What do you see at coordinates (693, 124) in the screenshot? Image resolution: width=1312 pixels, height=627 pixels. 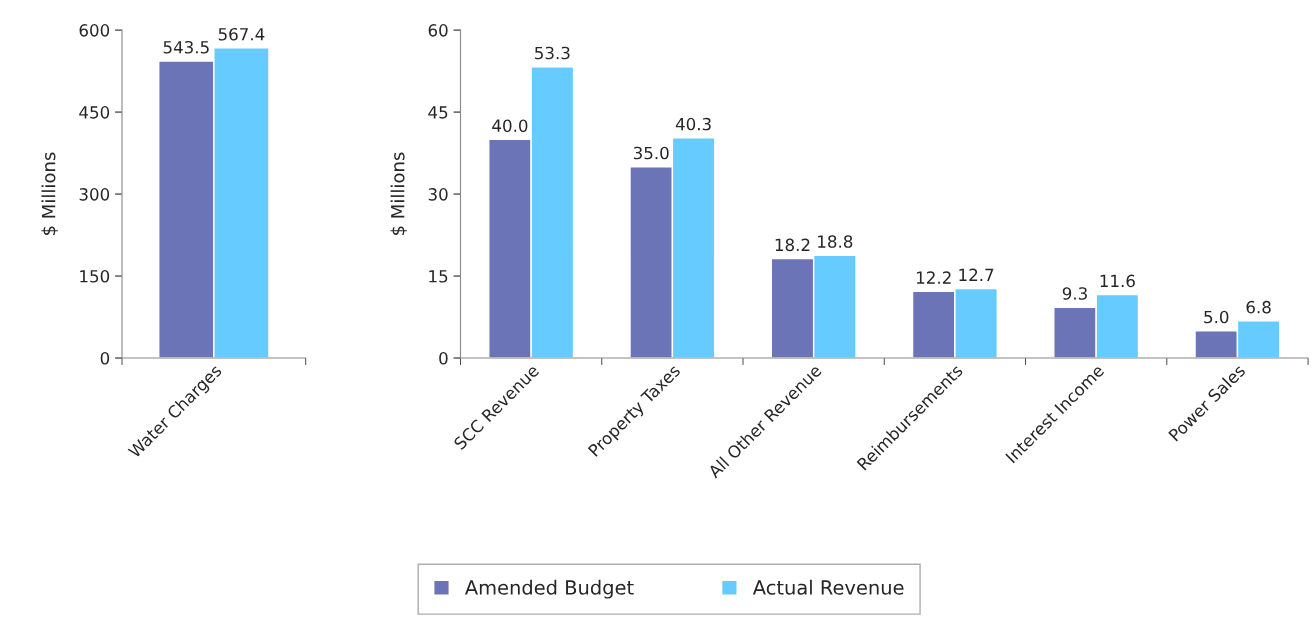 I see `data-label: 40.3` at bounding box center [693, 124].